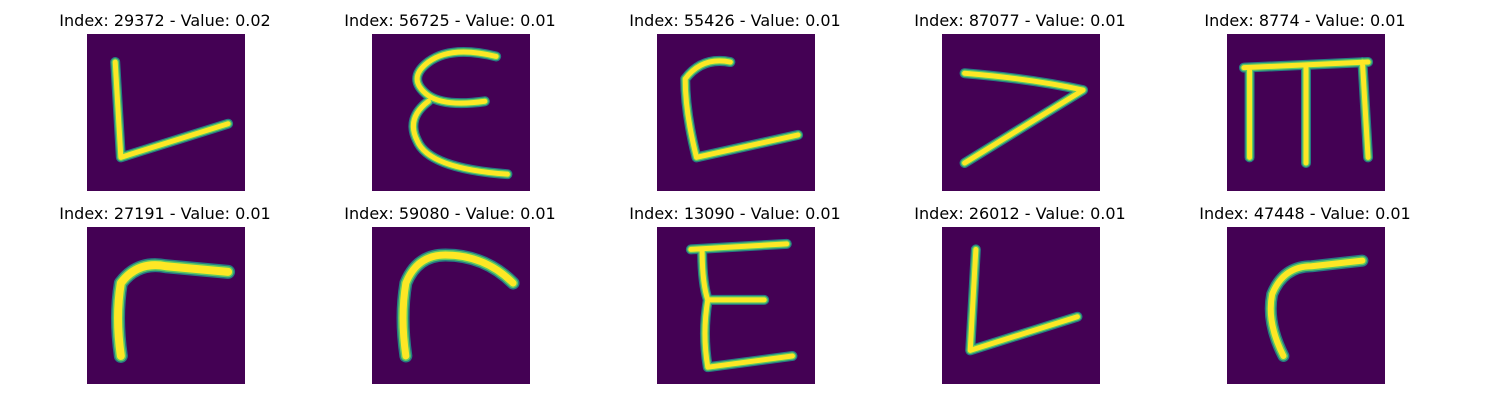  I want to click on r-icon, so click(1306, 305).